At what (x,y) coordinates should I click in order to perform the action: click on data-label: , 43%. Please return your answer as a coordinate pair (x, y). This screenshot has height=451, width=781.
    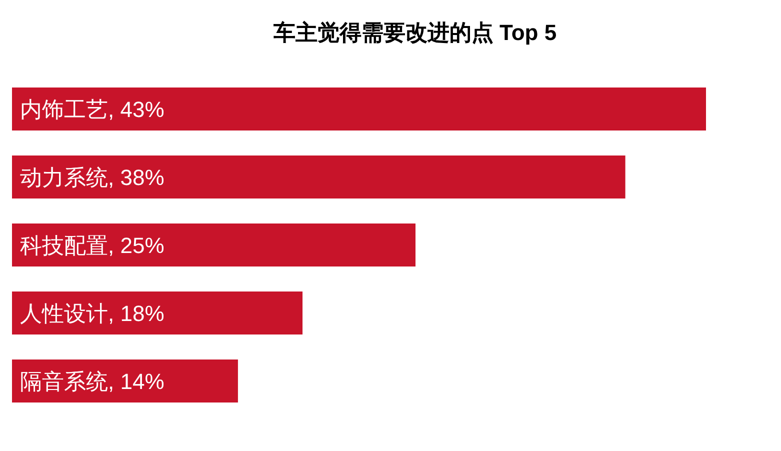
    Looking at the image, I should click on (136, 109).